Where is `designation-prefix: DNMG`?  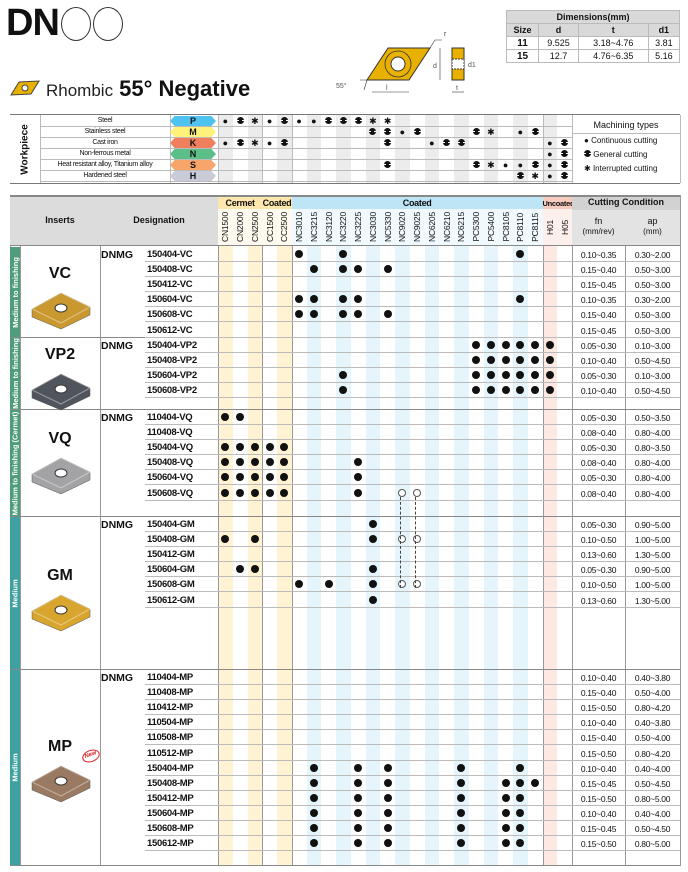
designation-prefix: DNMG is located at coordinates (117, 525).